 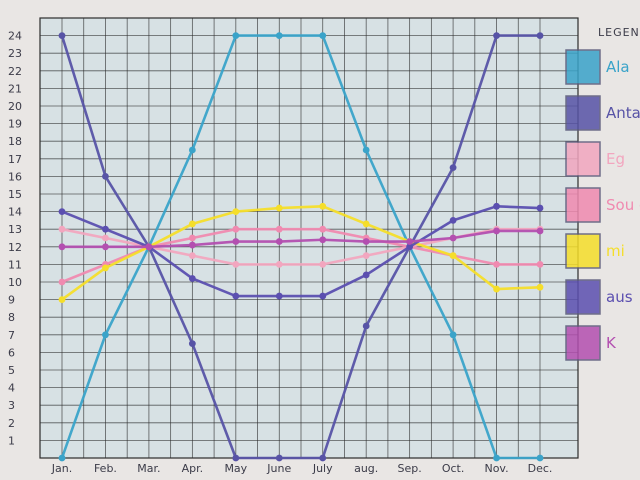 I want to click on y-tick-label: 18, so click(x=15, y=141).